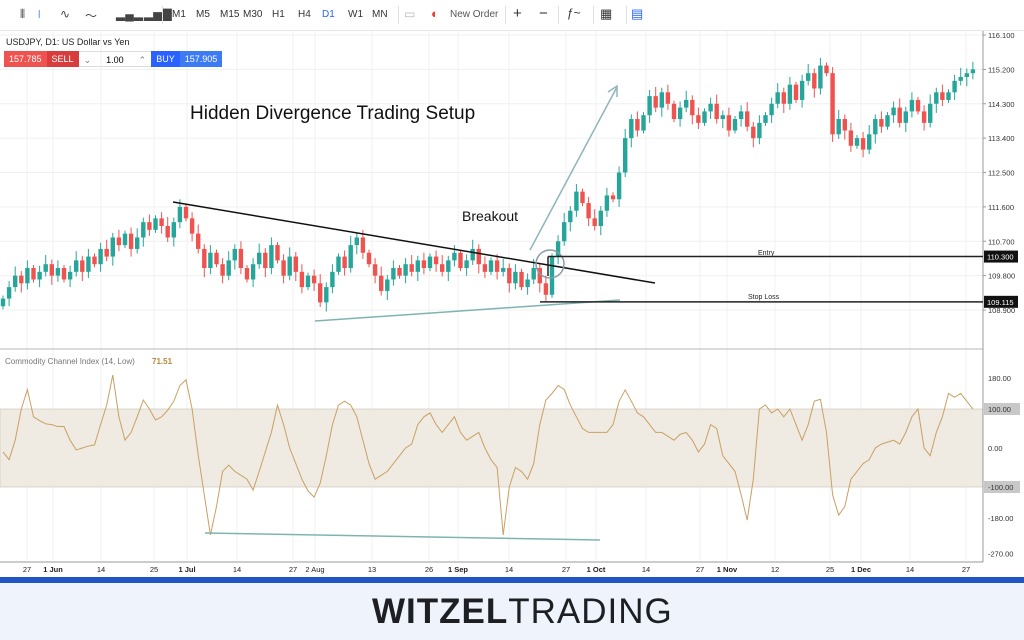  Describe the element at coordinates (637, 13) in the screenshot. I see `notes-icon: ▤` at that location.